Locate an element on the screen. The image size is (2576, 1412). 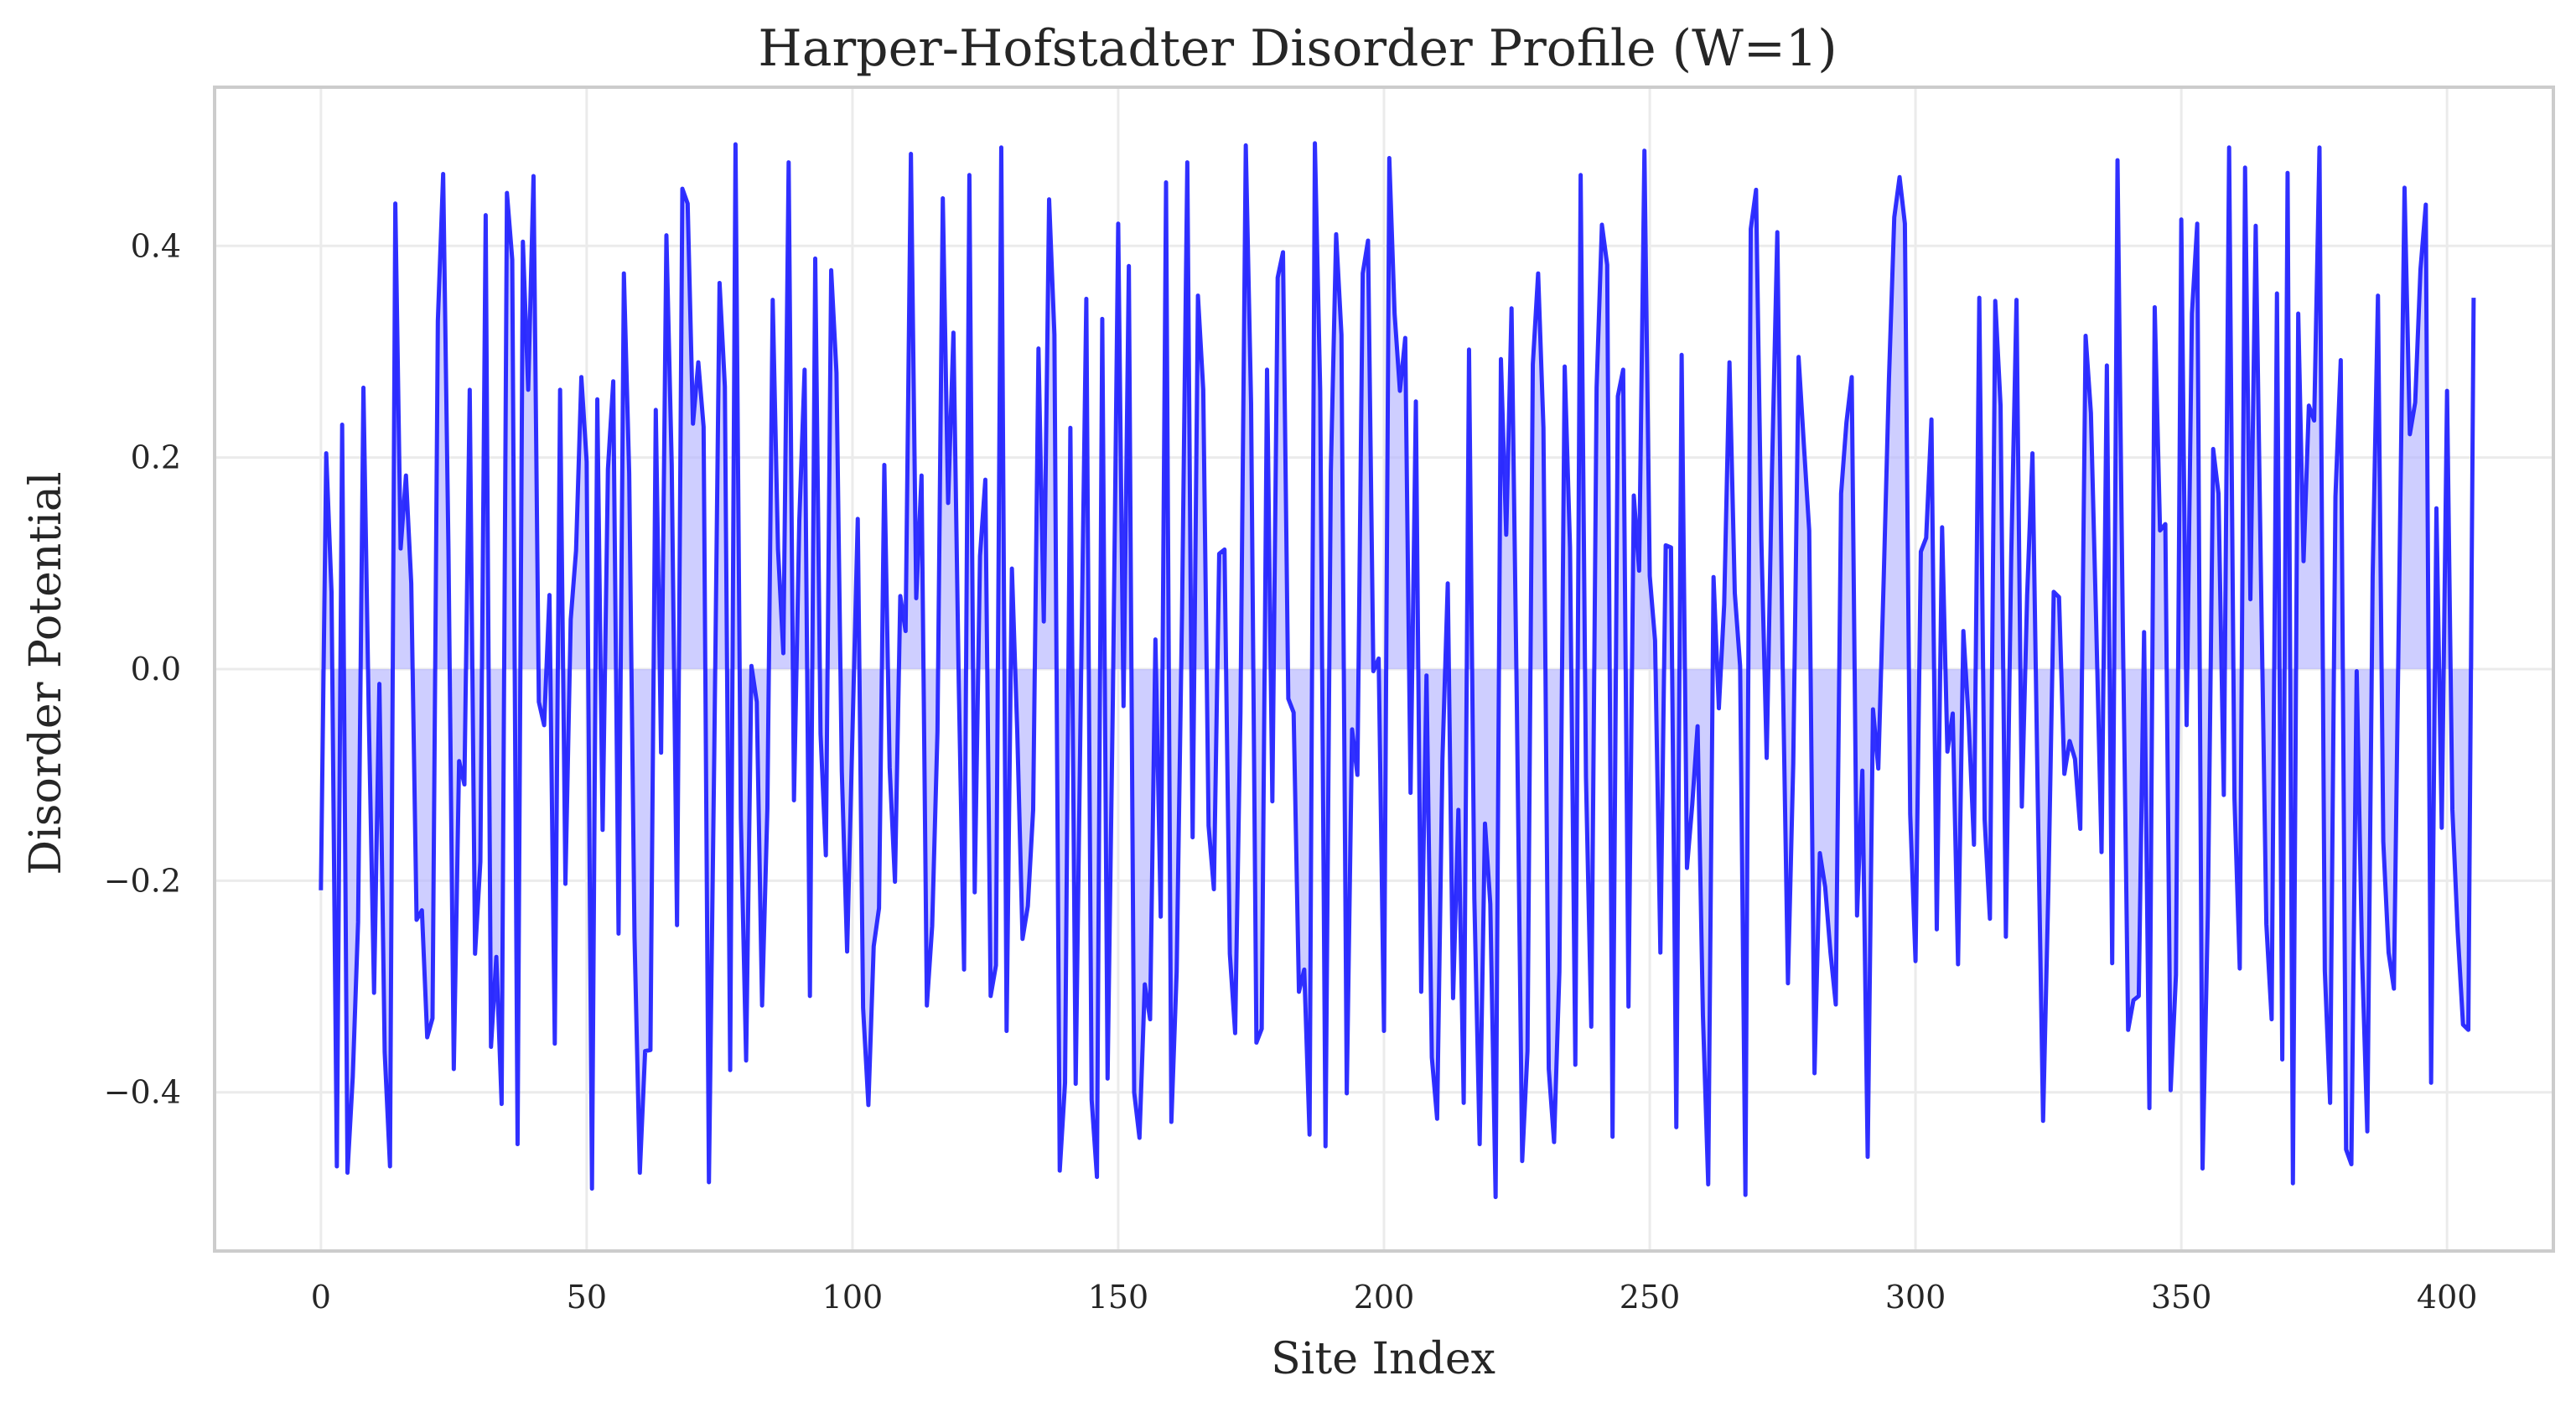
x-tick-label: 250 is located at coordinates (1650, 1297).